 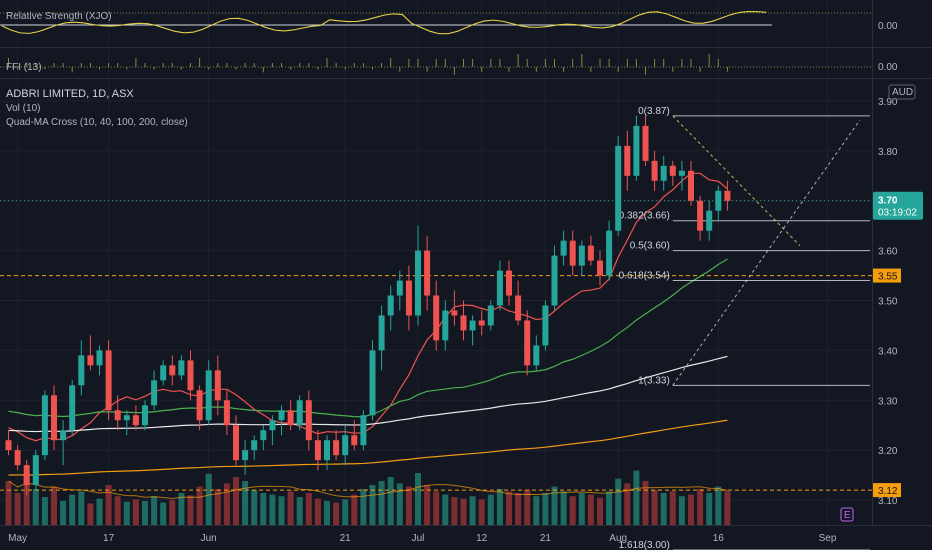 What do you see at coordinates (888, 401) in the screenshot?
I see `y-tick-label-2: 3.30` at bounding box center [888, 401].